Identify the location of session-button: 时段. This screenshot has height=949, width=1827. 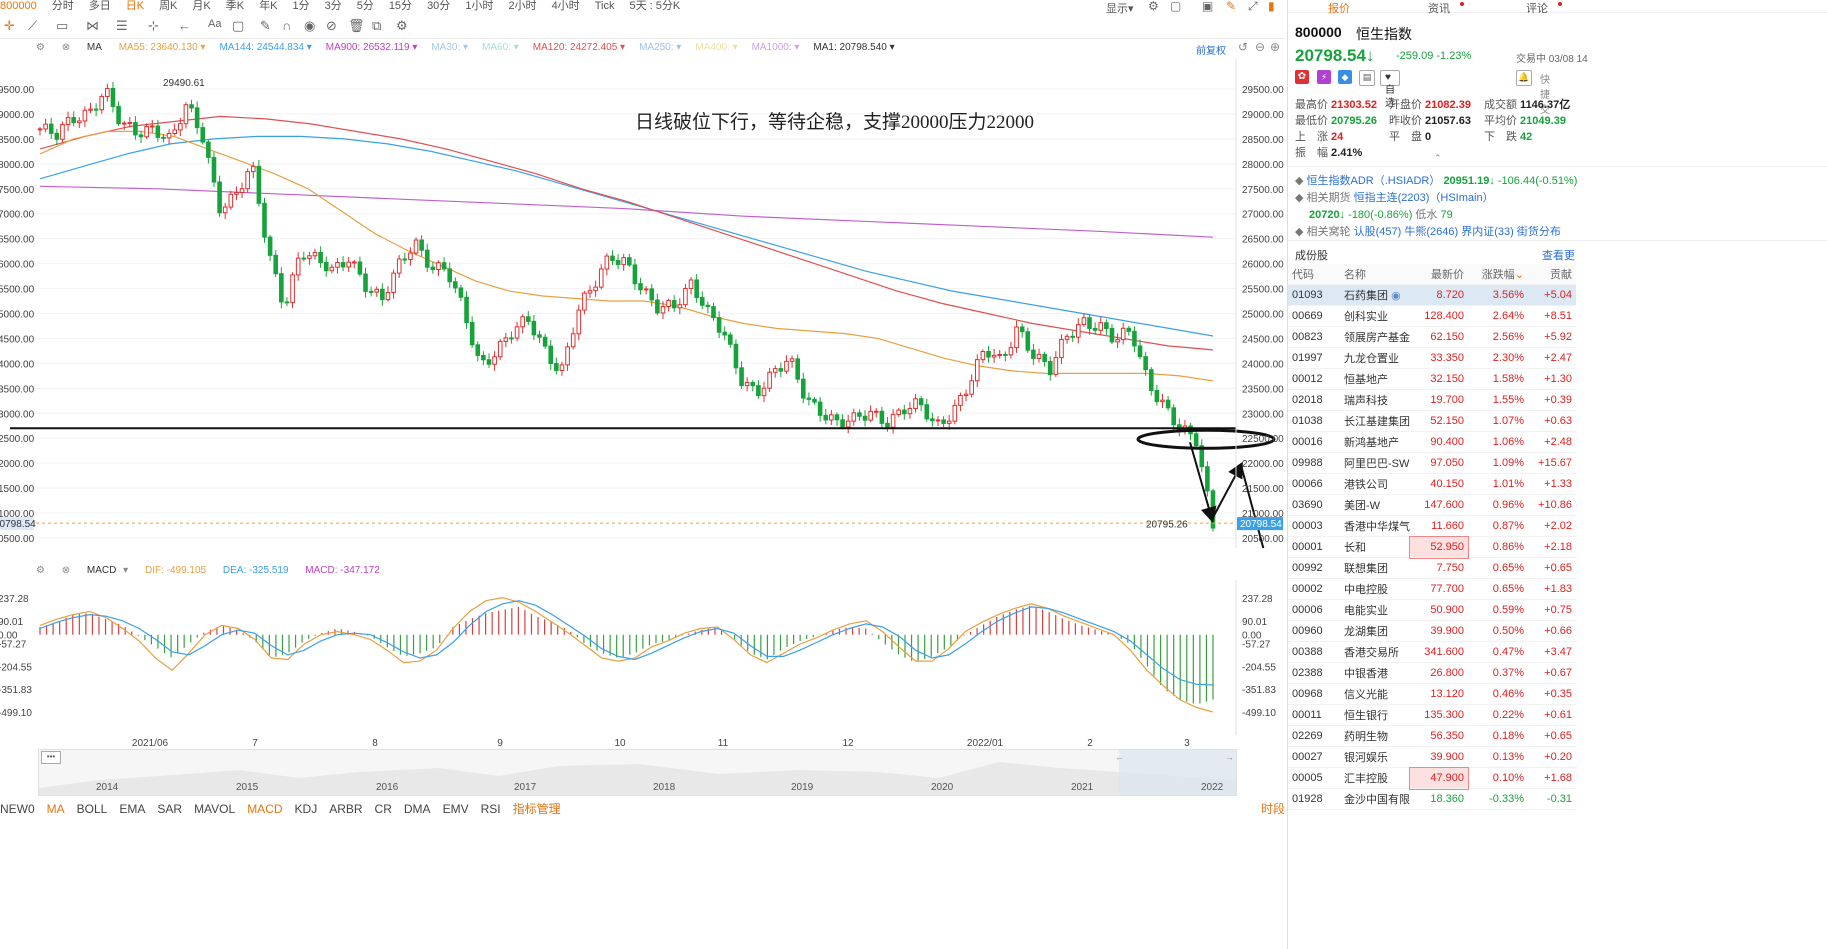
(1273, 809).